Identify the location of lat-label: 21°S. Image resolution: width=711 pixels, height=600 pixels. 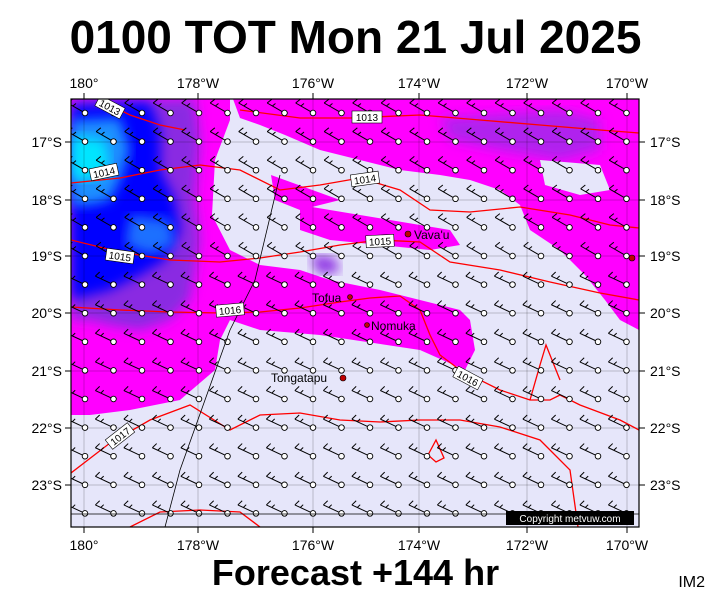
(665, 371).